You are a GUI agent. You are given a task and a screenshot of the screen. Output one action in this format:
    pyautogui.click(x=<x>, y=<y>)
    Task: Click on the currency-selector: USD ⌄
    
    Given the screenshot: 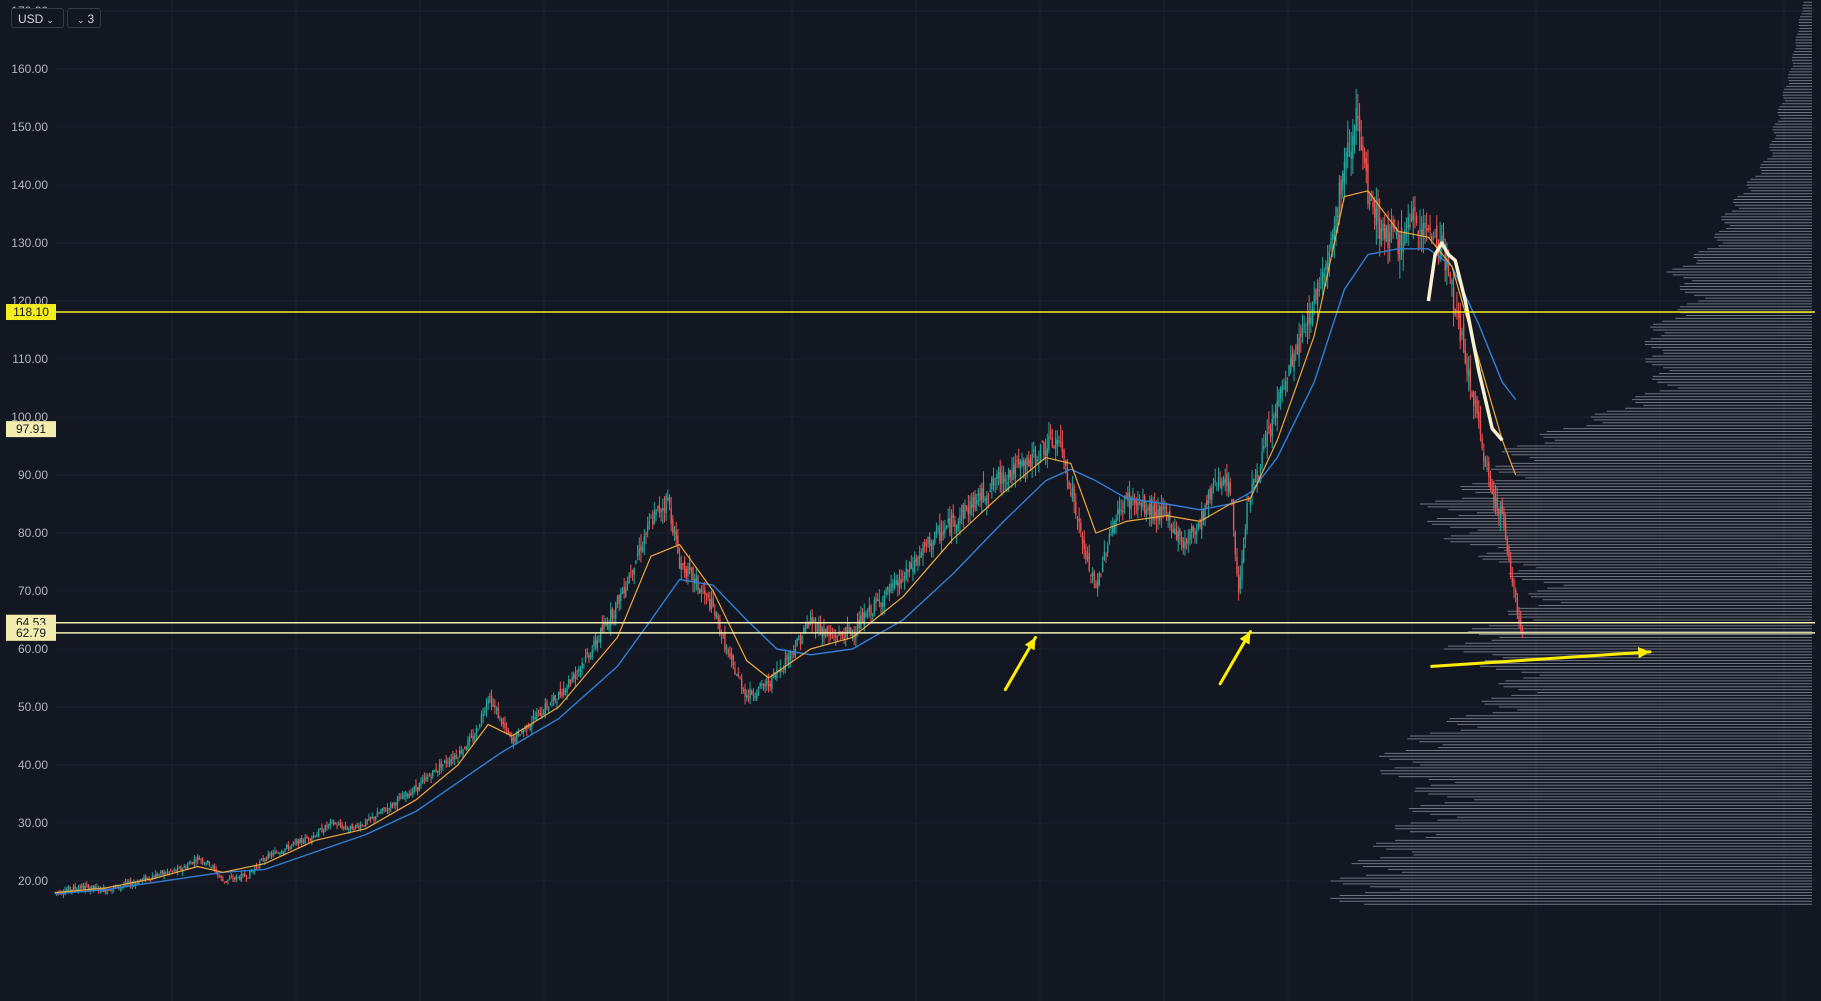 What is the action you would take?
    pyautogui.click(x=37, y=18)
    